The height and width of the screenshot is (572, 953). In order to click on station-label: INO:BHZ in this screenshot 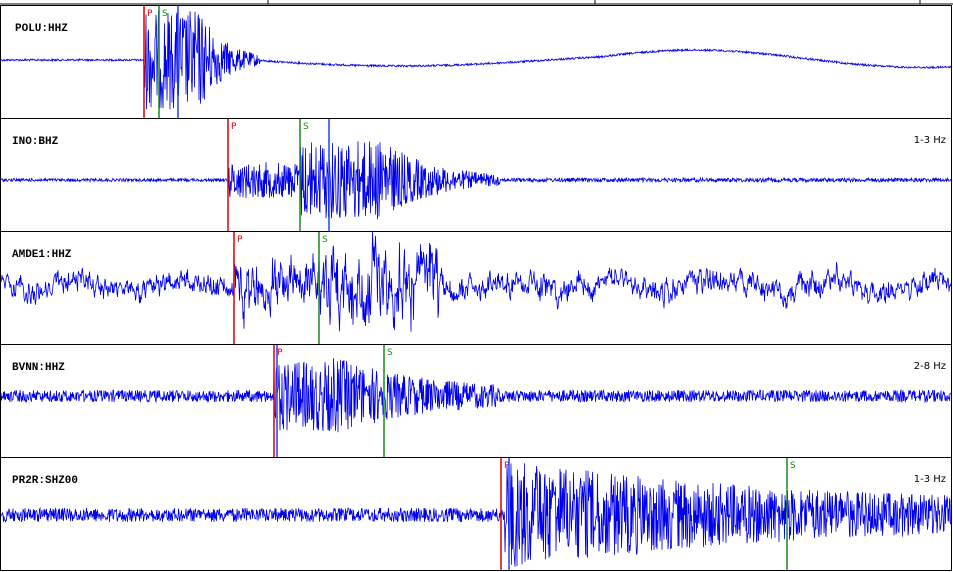, I will do `click(35, 142)`.